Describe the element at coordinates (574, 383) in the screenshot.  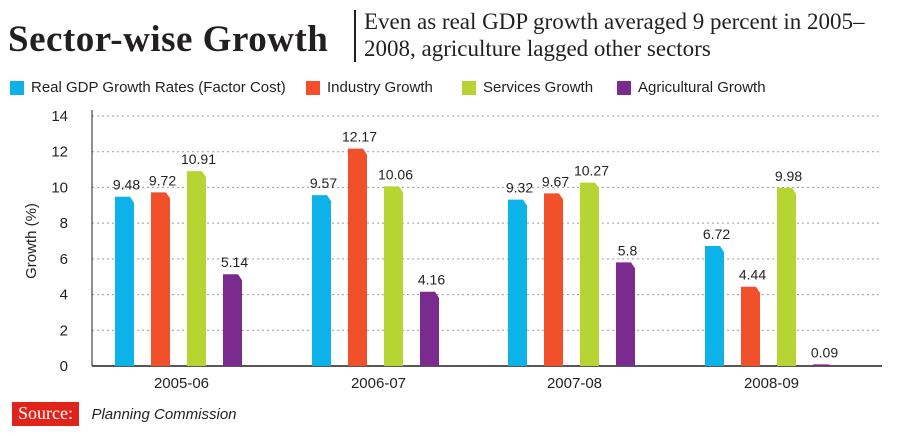
I see `x-tick-label-2007-08: 2007-08` at that location.